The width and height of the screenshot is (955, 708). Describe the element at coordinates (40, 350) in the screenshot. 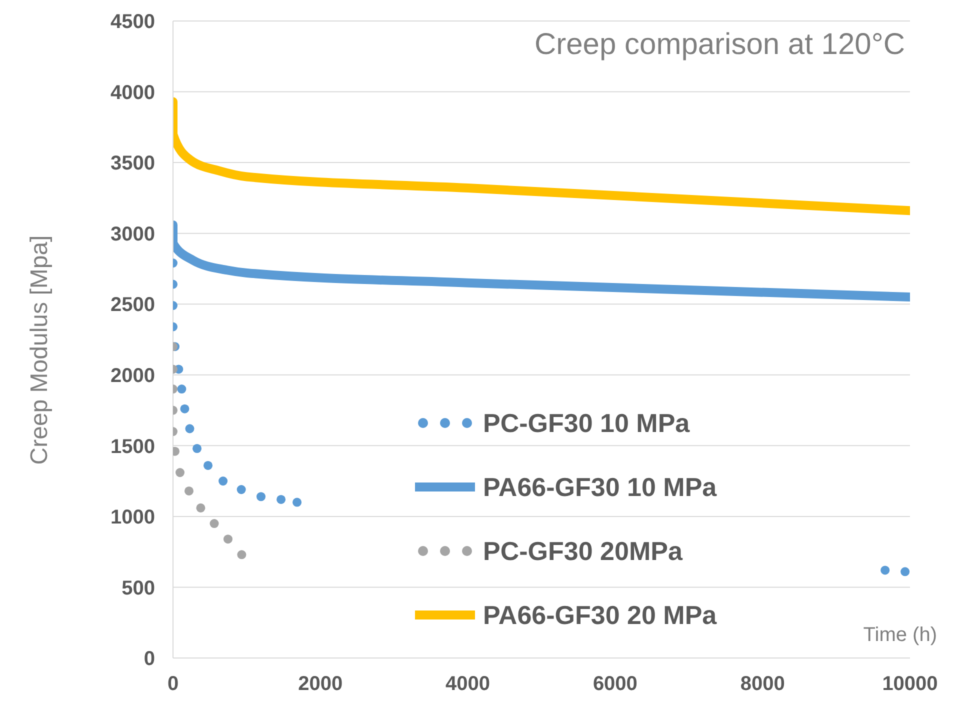

I see `y-axis-title: Creep Modulus [Mpa]` at that location.